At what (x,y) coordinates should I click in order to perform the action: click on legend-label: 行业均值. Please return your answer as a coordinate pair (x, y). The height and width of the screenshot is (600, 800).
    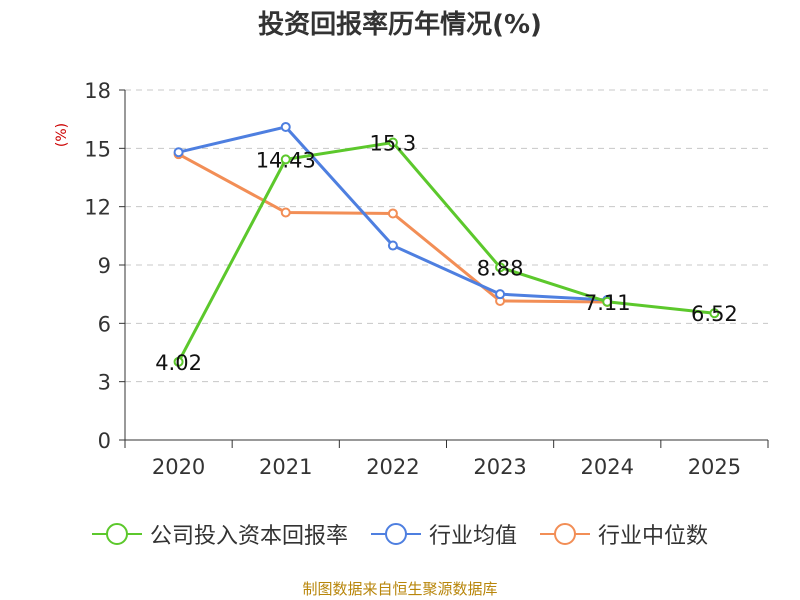
    Looking at the image, I should click on (472, 536).